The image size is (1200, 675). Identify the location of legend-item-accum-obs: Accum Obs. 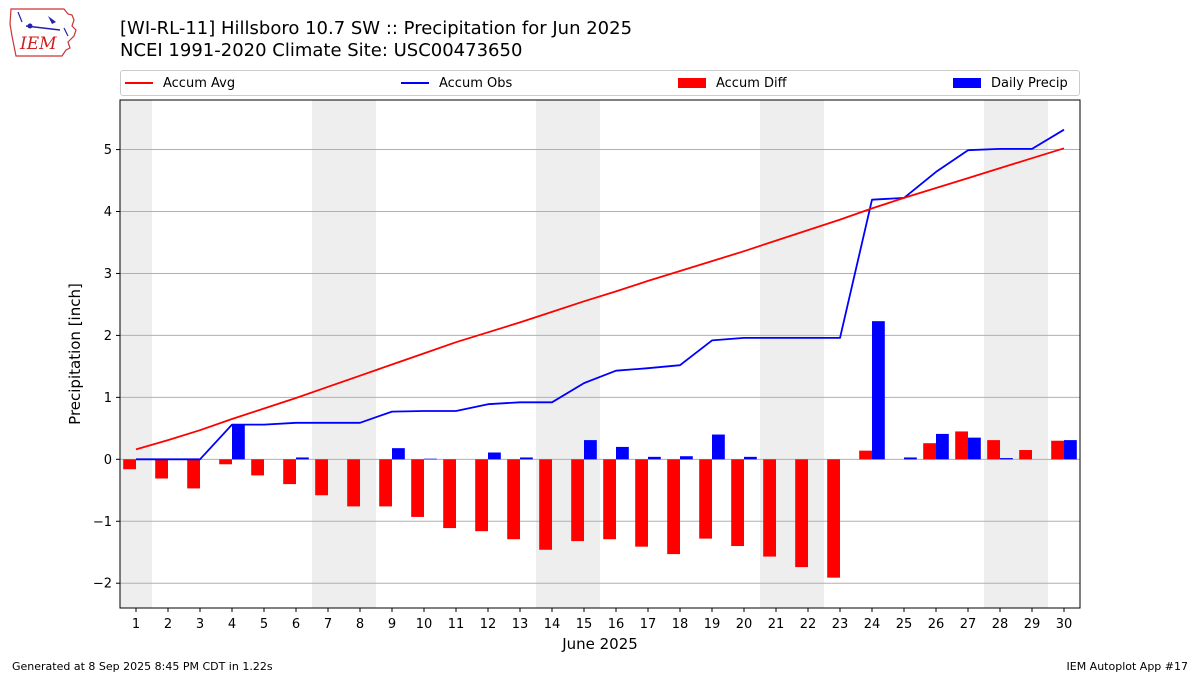
(456, 83).